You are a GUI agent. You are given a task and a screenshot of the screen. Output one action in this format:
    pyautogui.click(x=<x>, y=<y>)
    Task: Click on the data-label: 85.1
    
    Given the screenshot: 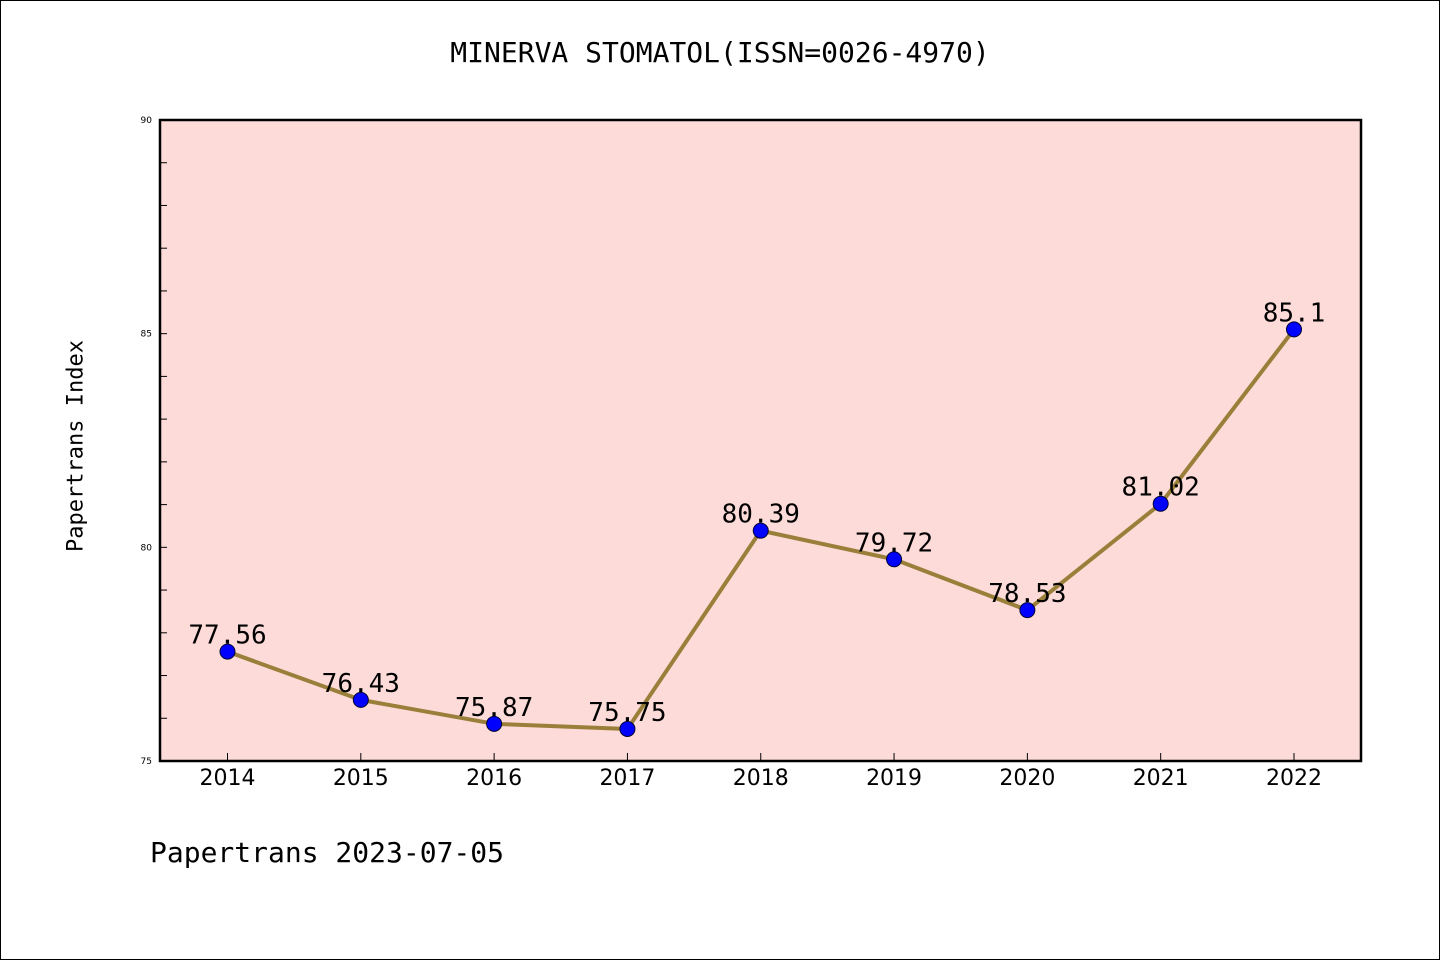 What is the action you would take?
    pyautogui.click(x=1294, y=313)
    